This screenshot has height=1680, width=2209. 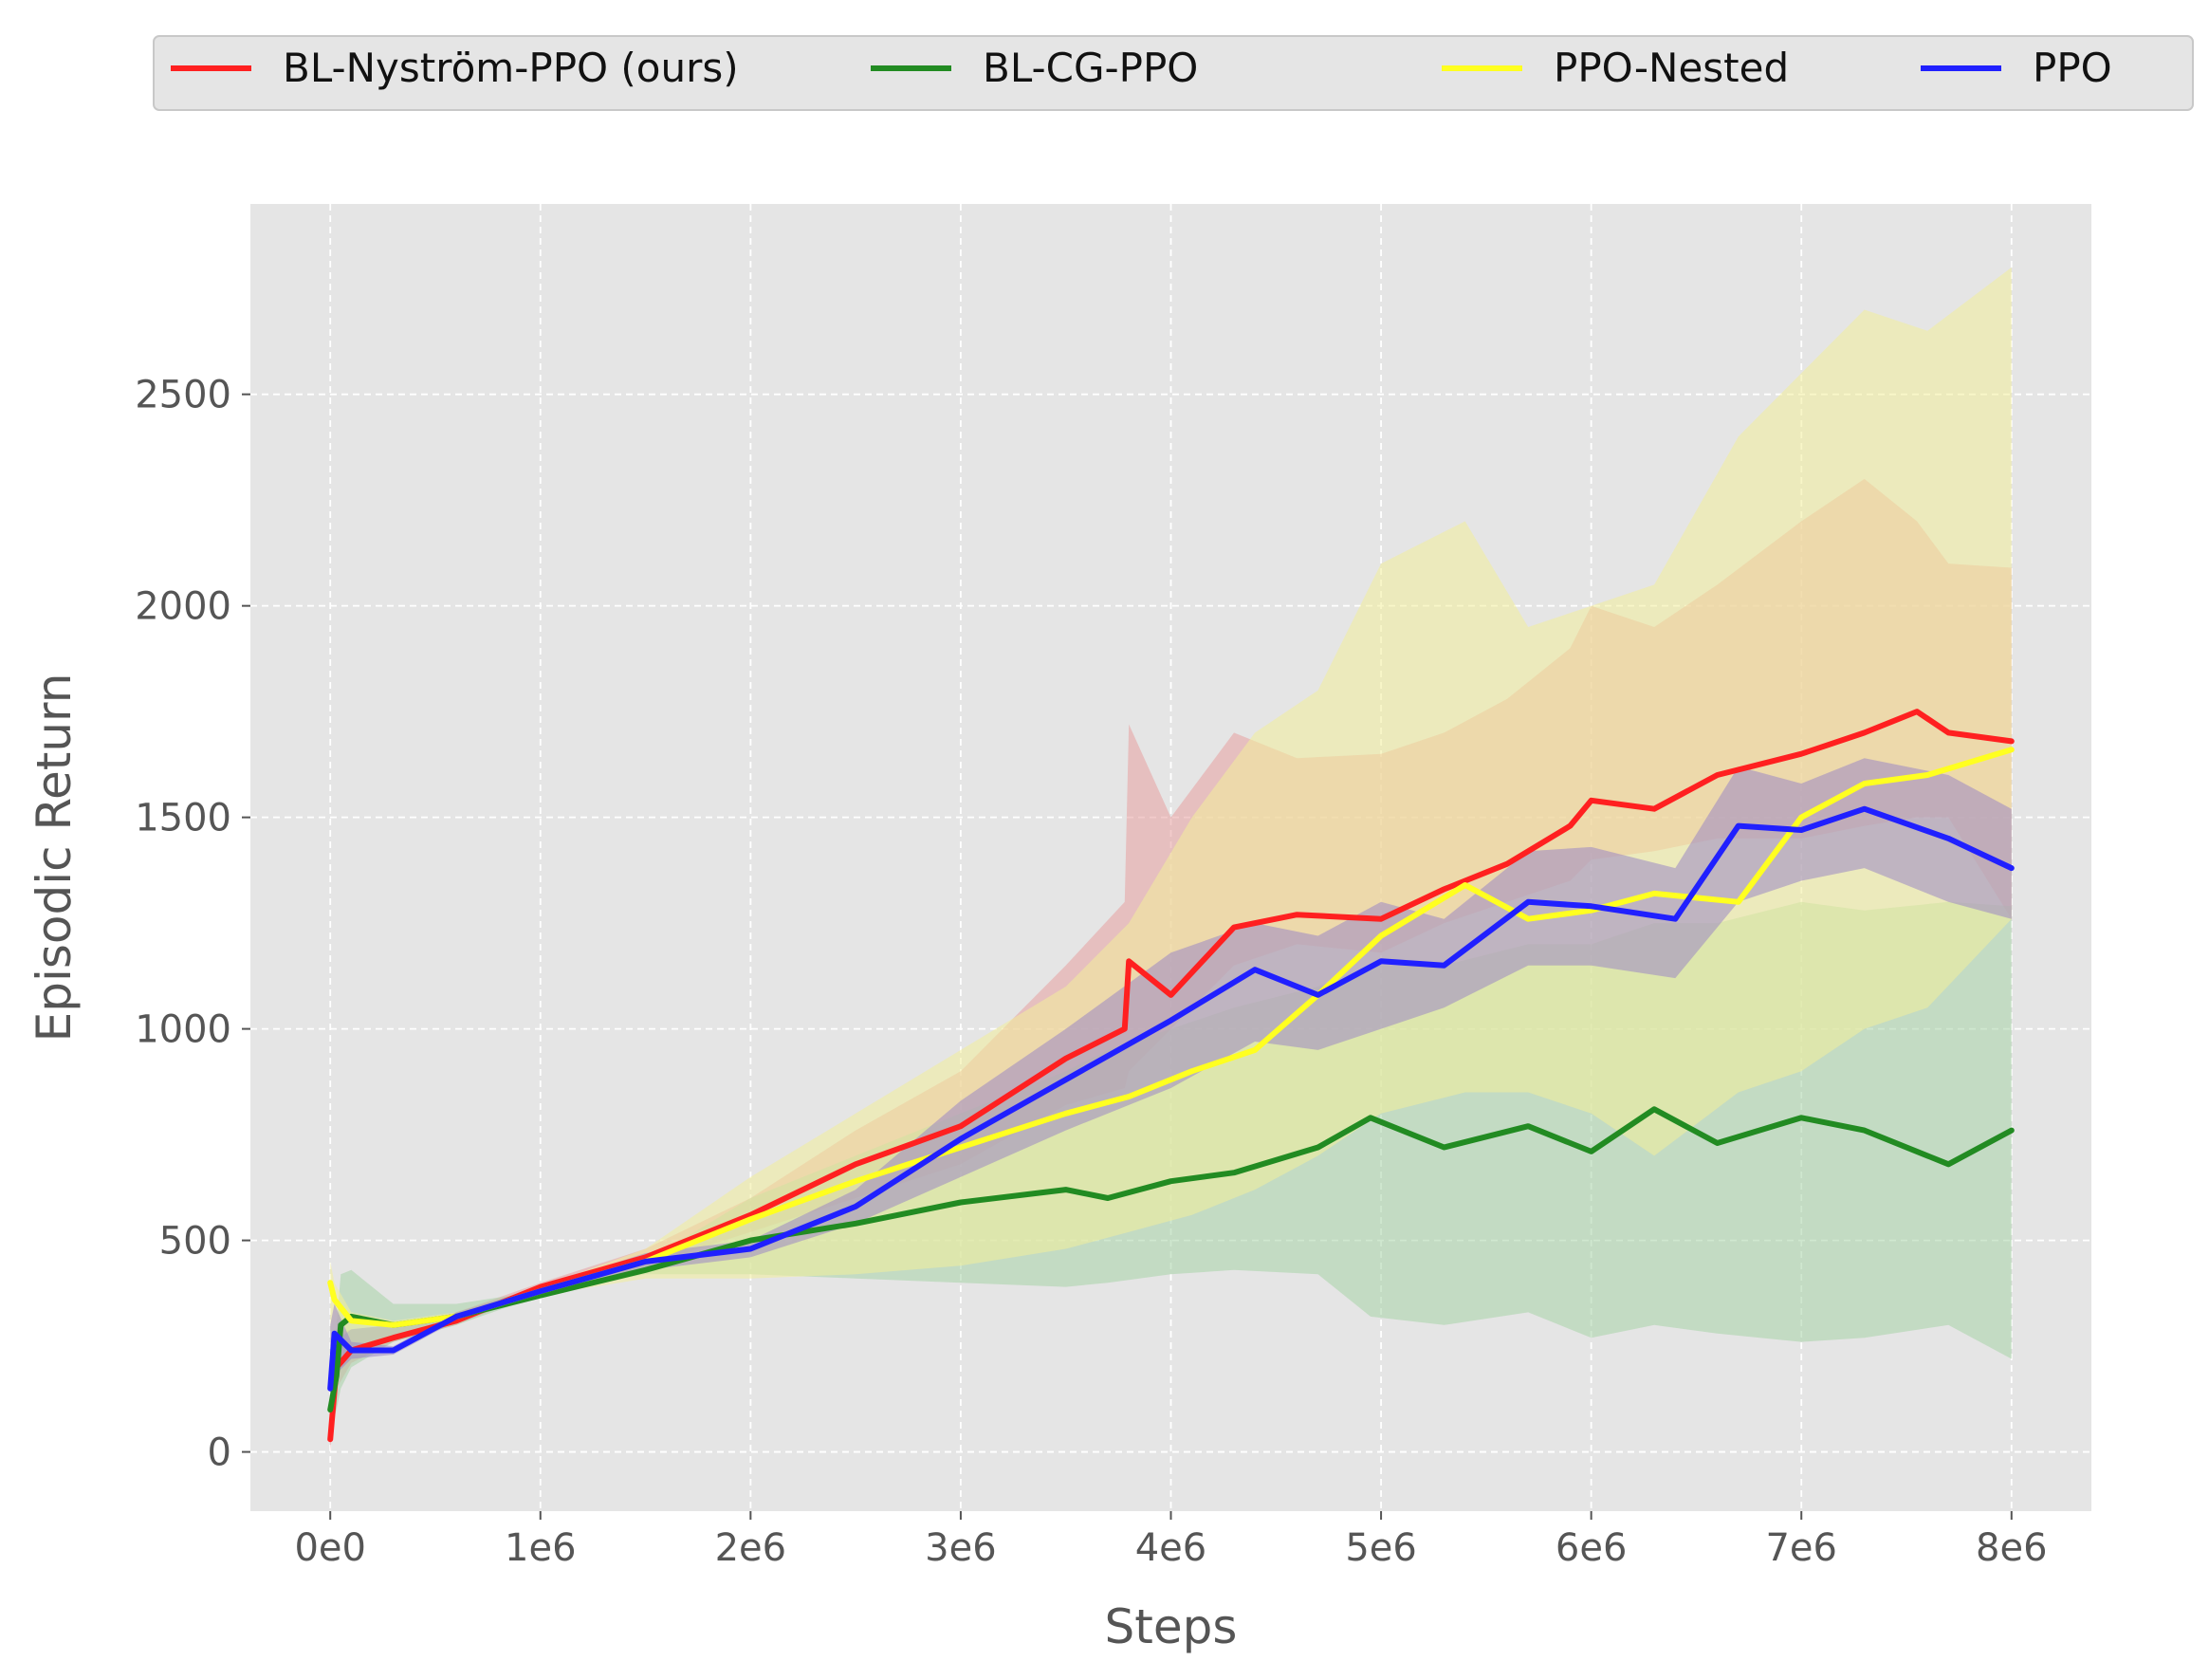 I want to click on x-axis-ticks: 0e0 1e6 2e6 3e6 4e6 5e6 6e6 7e6 8e6, so click(x=1171, y=1540).